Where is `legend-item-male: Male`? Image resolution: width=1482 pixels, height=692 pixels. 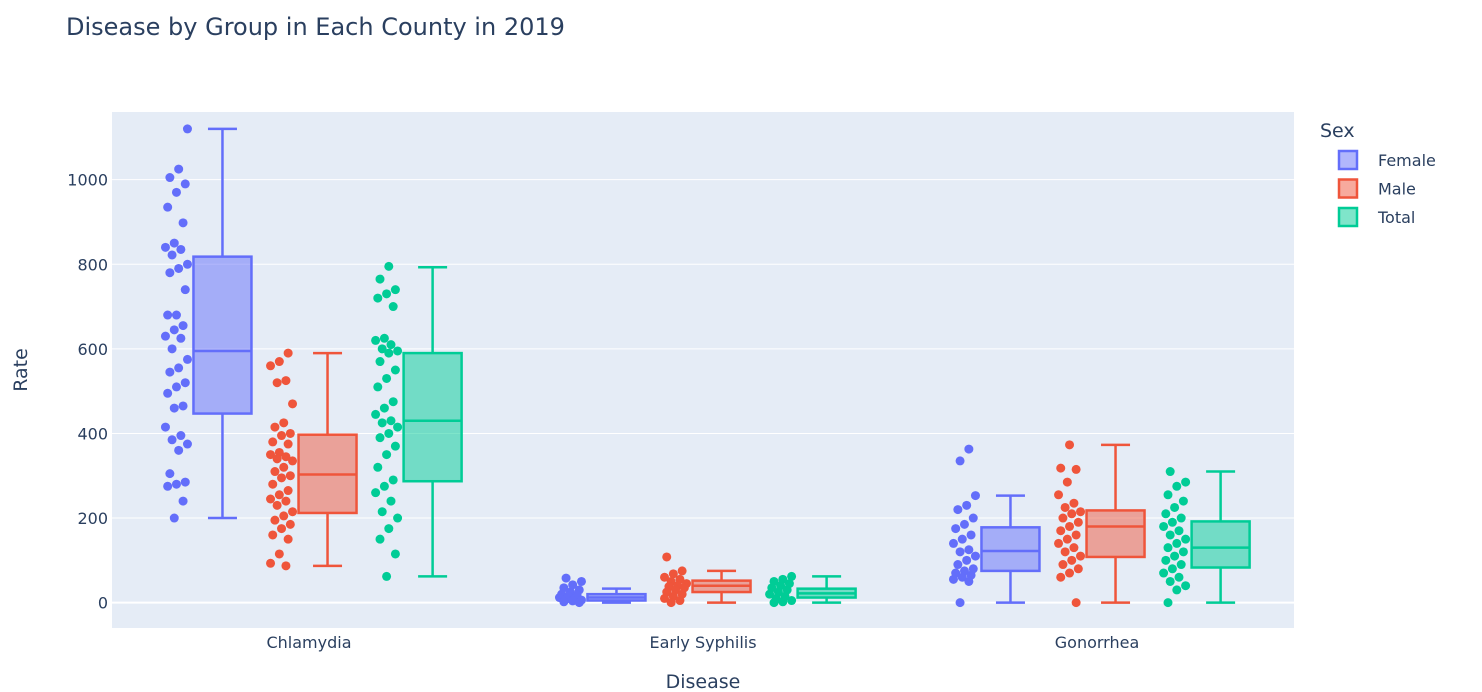
legend-item-male: Male is located at coordinates (1376, 188).